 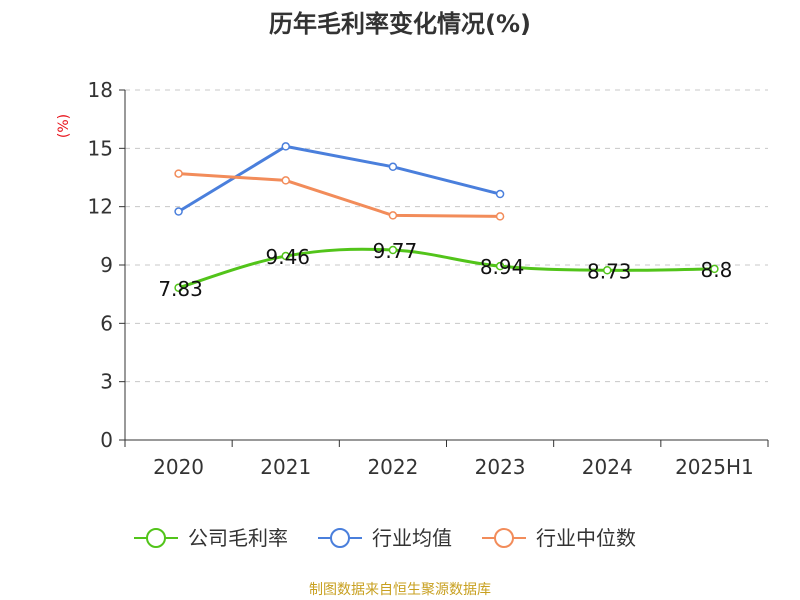 I want to click on data-label: 9.46, so click(x=287, y=257).